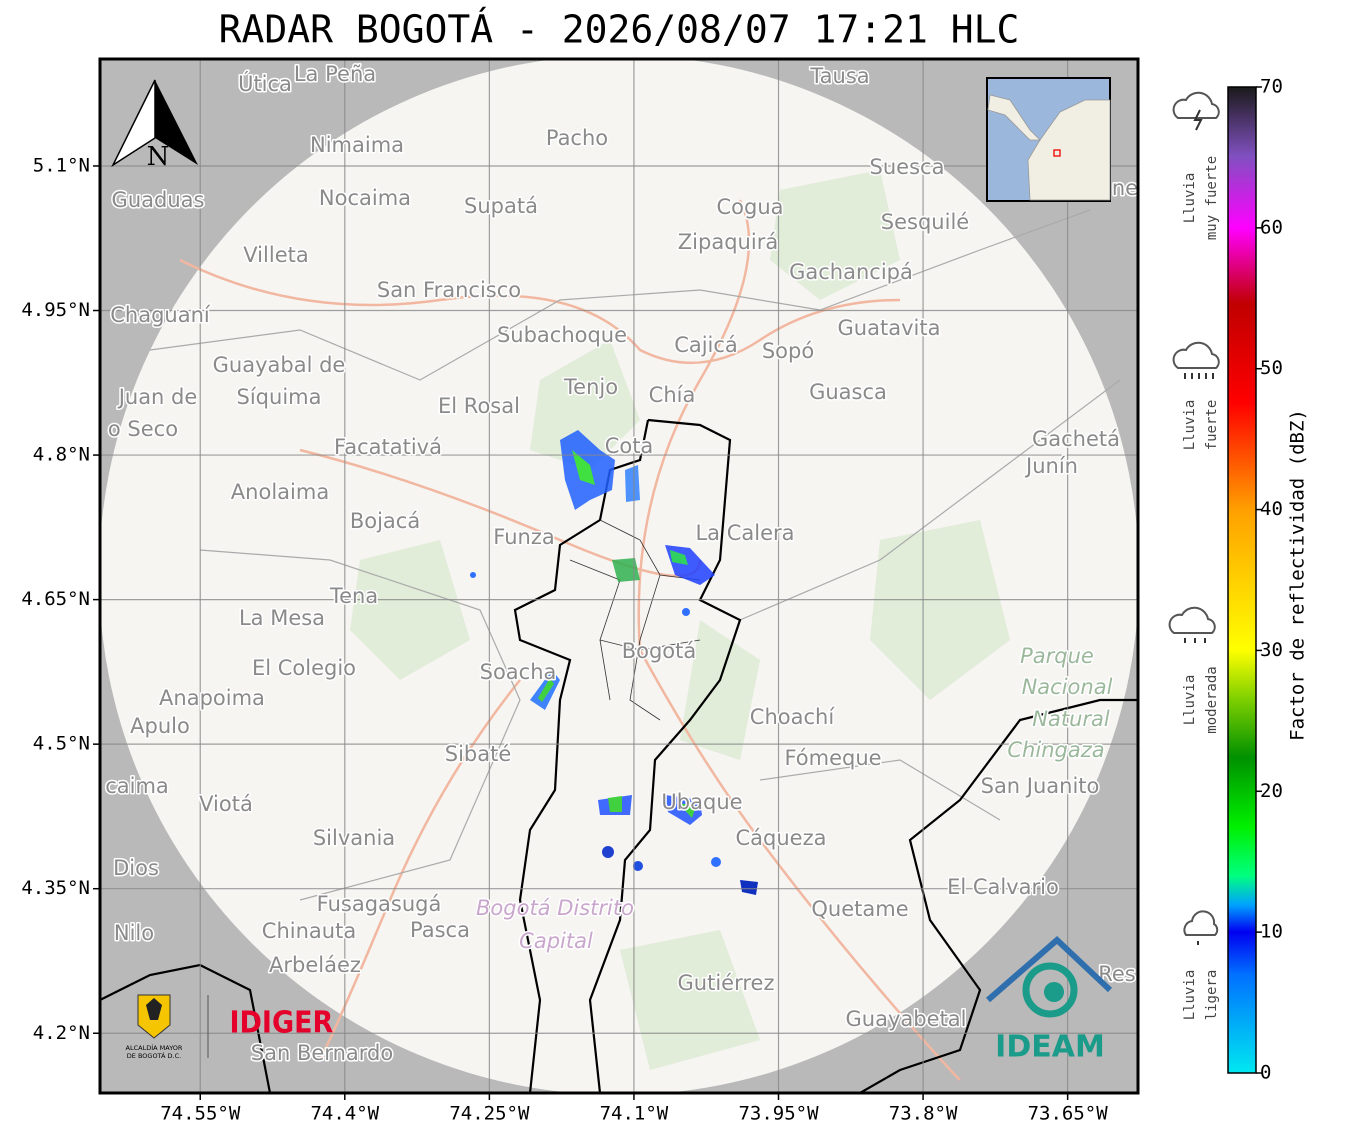 This screenshot has height=1143, width=1349. I want to click on place-label: Subachoque, so click(562, 335).